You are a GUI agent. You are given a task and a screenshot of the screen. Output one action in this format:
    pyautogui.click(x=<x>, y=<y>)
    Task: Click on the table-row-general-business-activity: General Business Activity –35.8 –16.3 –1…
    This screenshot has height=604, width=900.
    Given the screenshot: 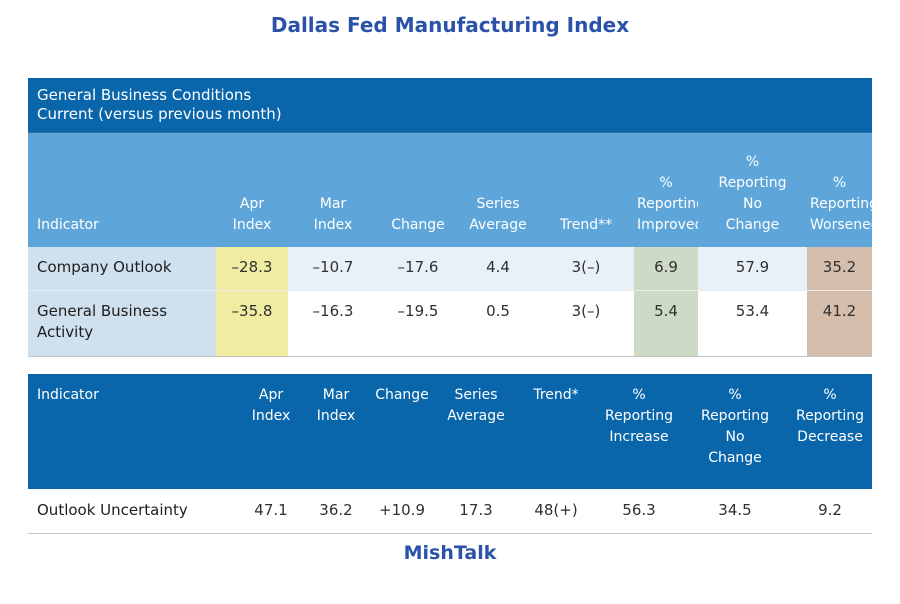 What is the action you would take?
    pyautogui.click(x=450, y=323)
    